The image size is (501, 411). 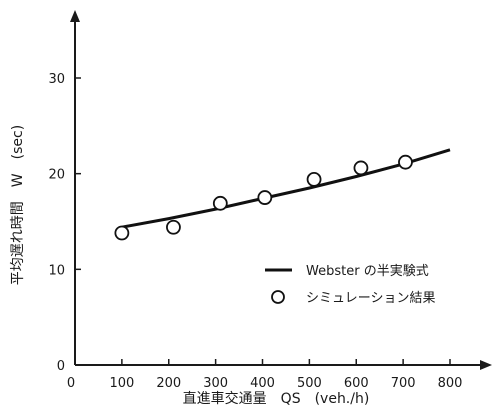 What do you see at coordinates (71, 383) in the screenshot?
I see `x-tick-label: 0` at bounding box center [71, 383].